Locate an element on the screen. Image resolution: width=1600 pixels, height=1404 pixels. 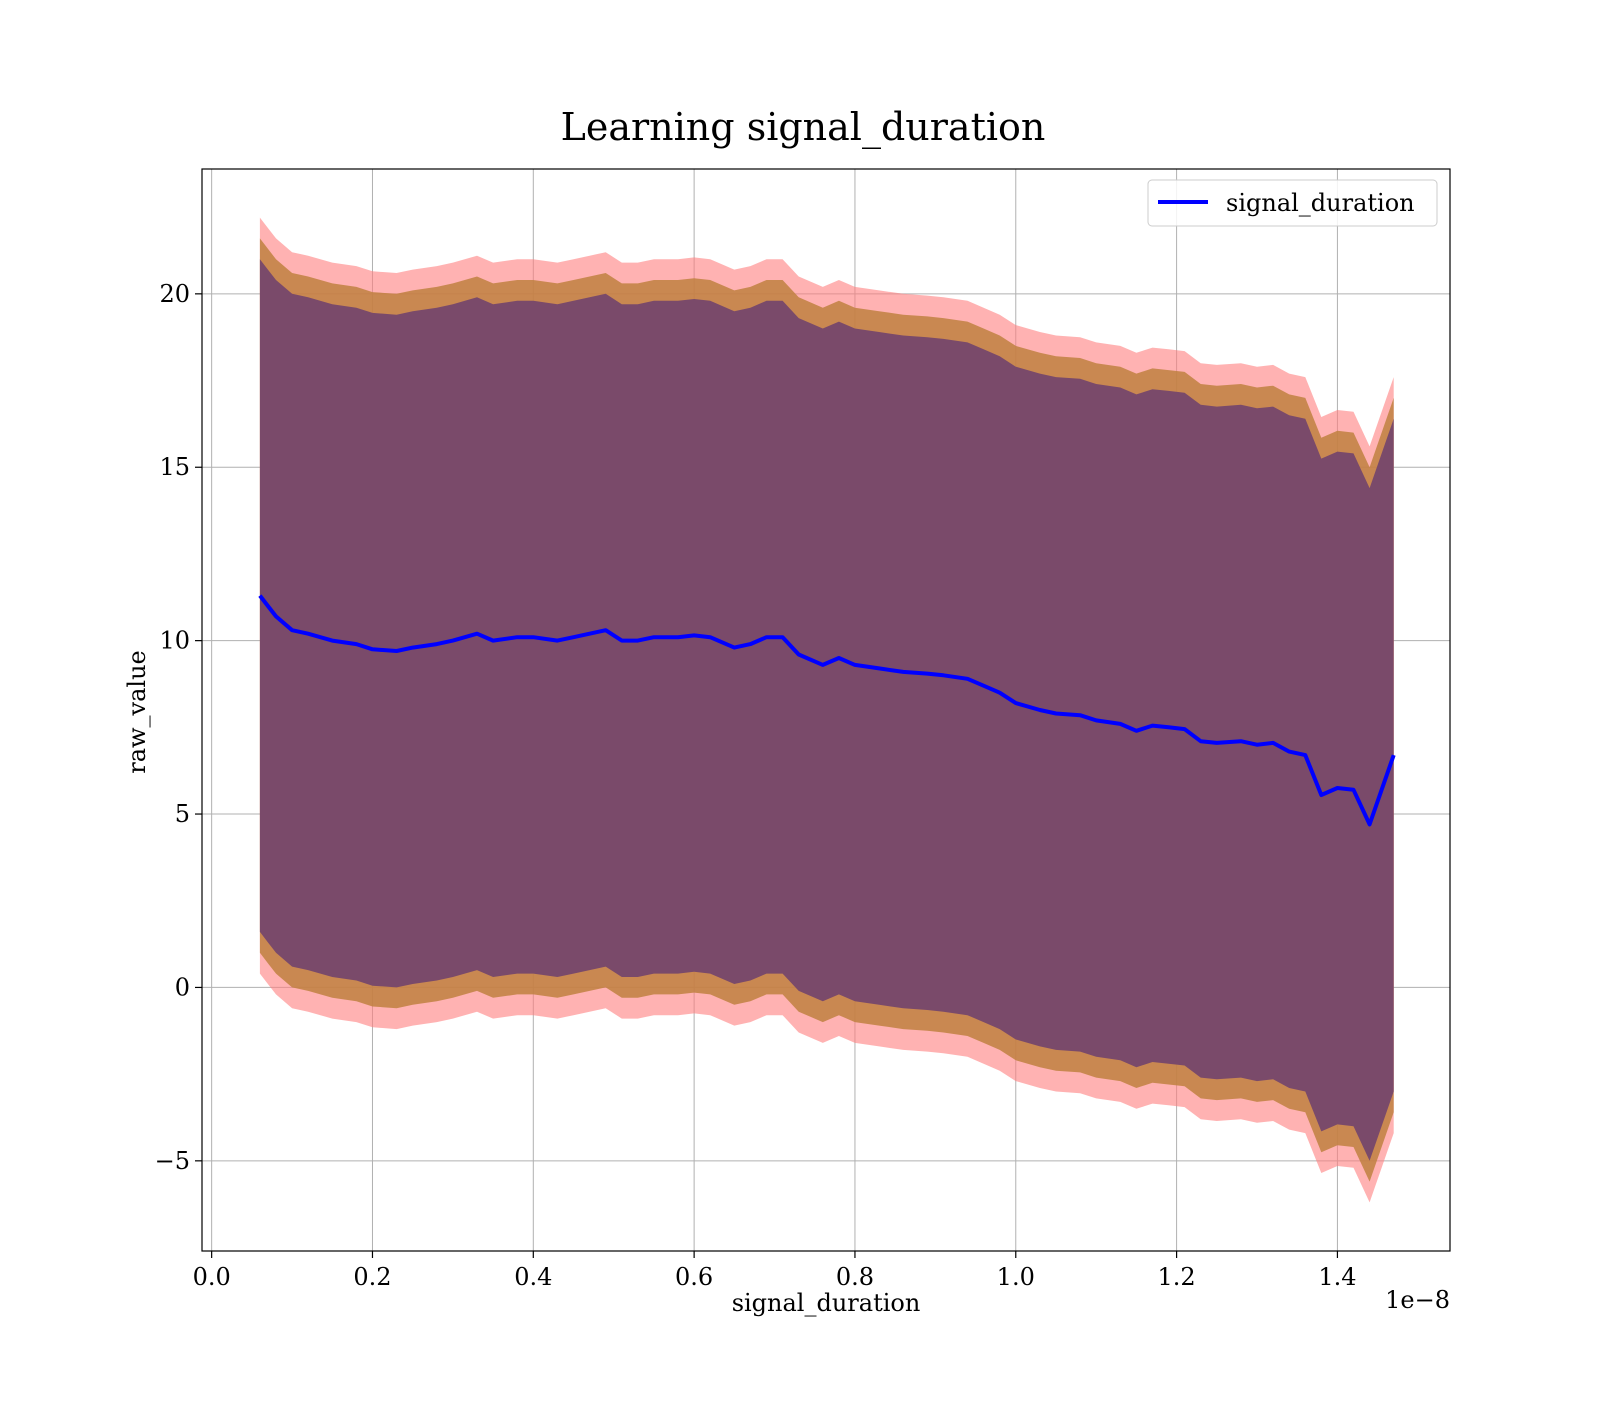
chart-title: Learning signal_duration is located at coordinates (803, 127).